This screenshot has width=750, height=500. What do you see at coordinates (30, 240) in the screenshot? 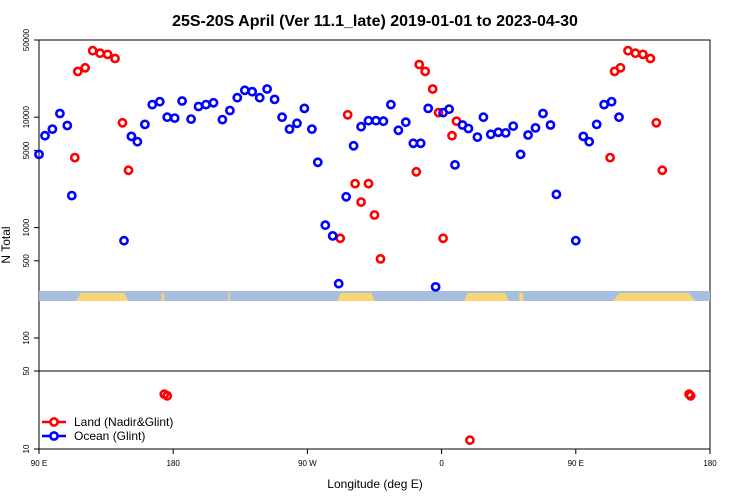
I see `y-axis: 50000 10000 5000 1000 500 100 50 10` at bounding box center [30, 240].